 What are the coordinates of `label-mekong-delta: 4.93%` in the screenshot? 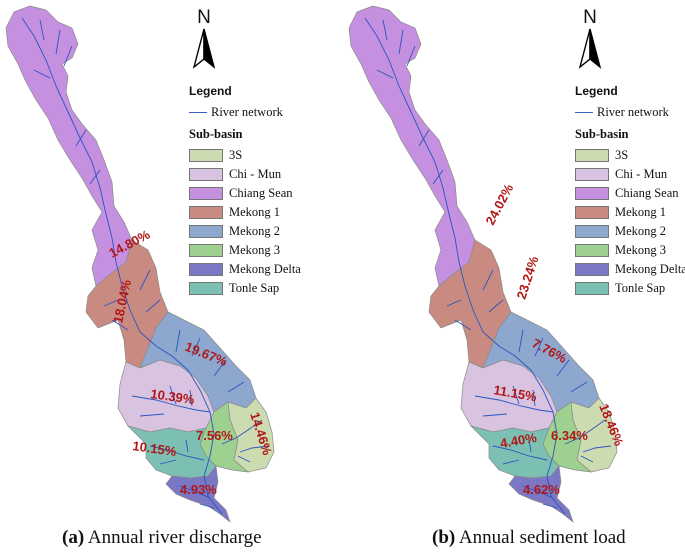 It's located at (198, 489).